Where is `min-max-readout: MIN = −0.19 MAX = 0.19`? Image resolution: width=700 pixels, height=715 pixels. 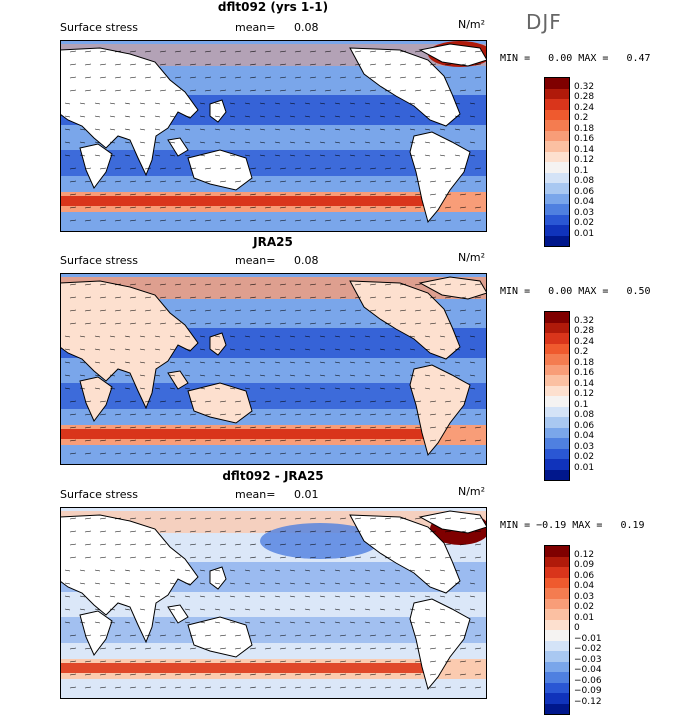
min-max-readout: MIN = −0.19 MAX = 0.19 is located at coordinates (572, 525).